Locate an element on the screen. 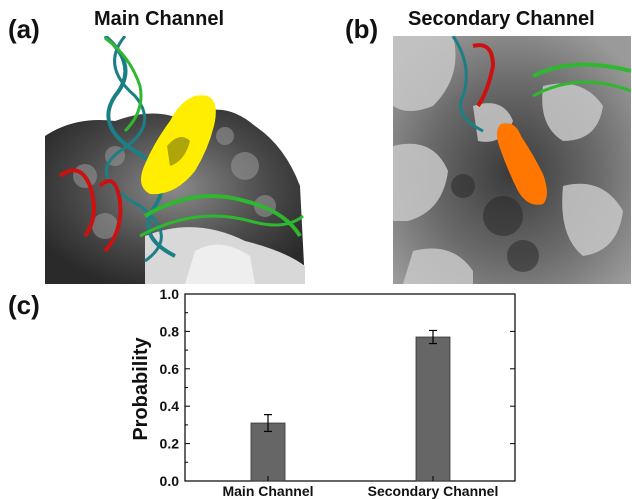  y-tick-label: 0.2 is located at coordinates (170, 444).